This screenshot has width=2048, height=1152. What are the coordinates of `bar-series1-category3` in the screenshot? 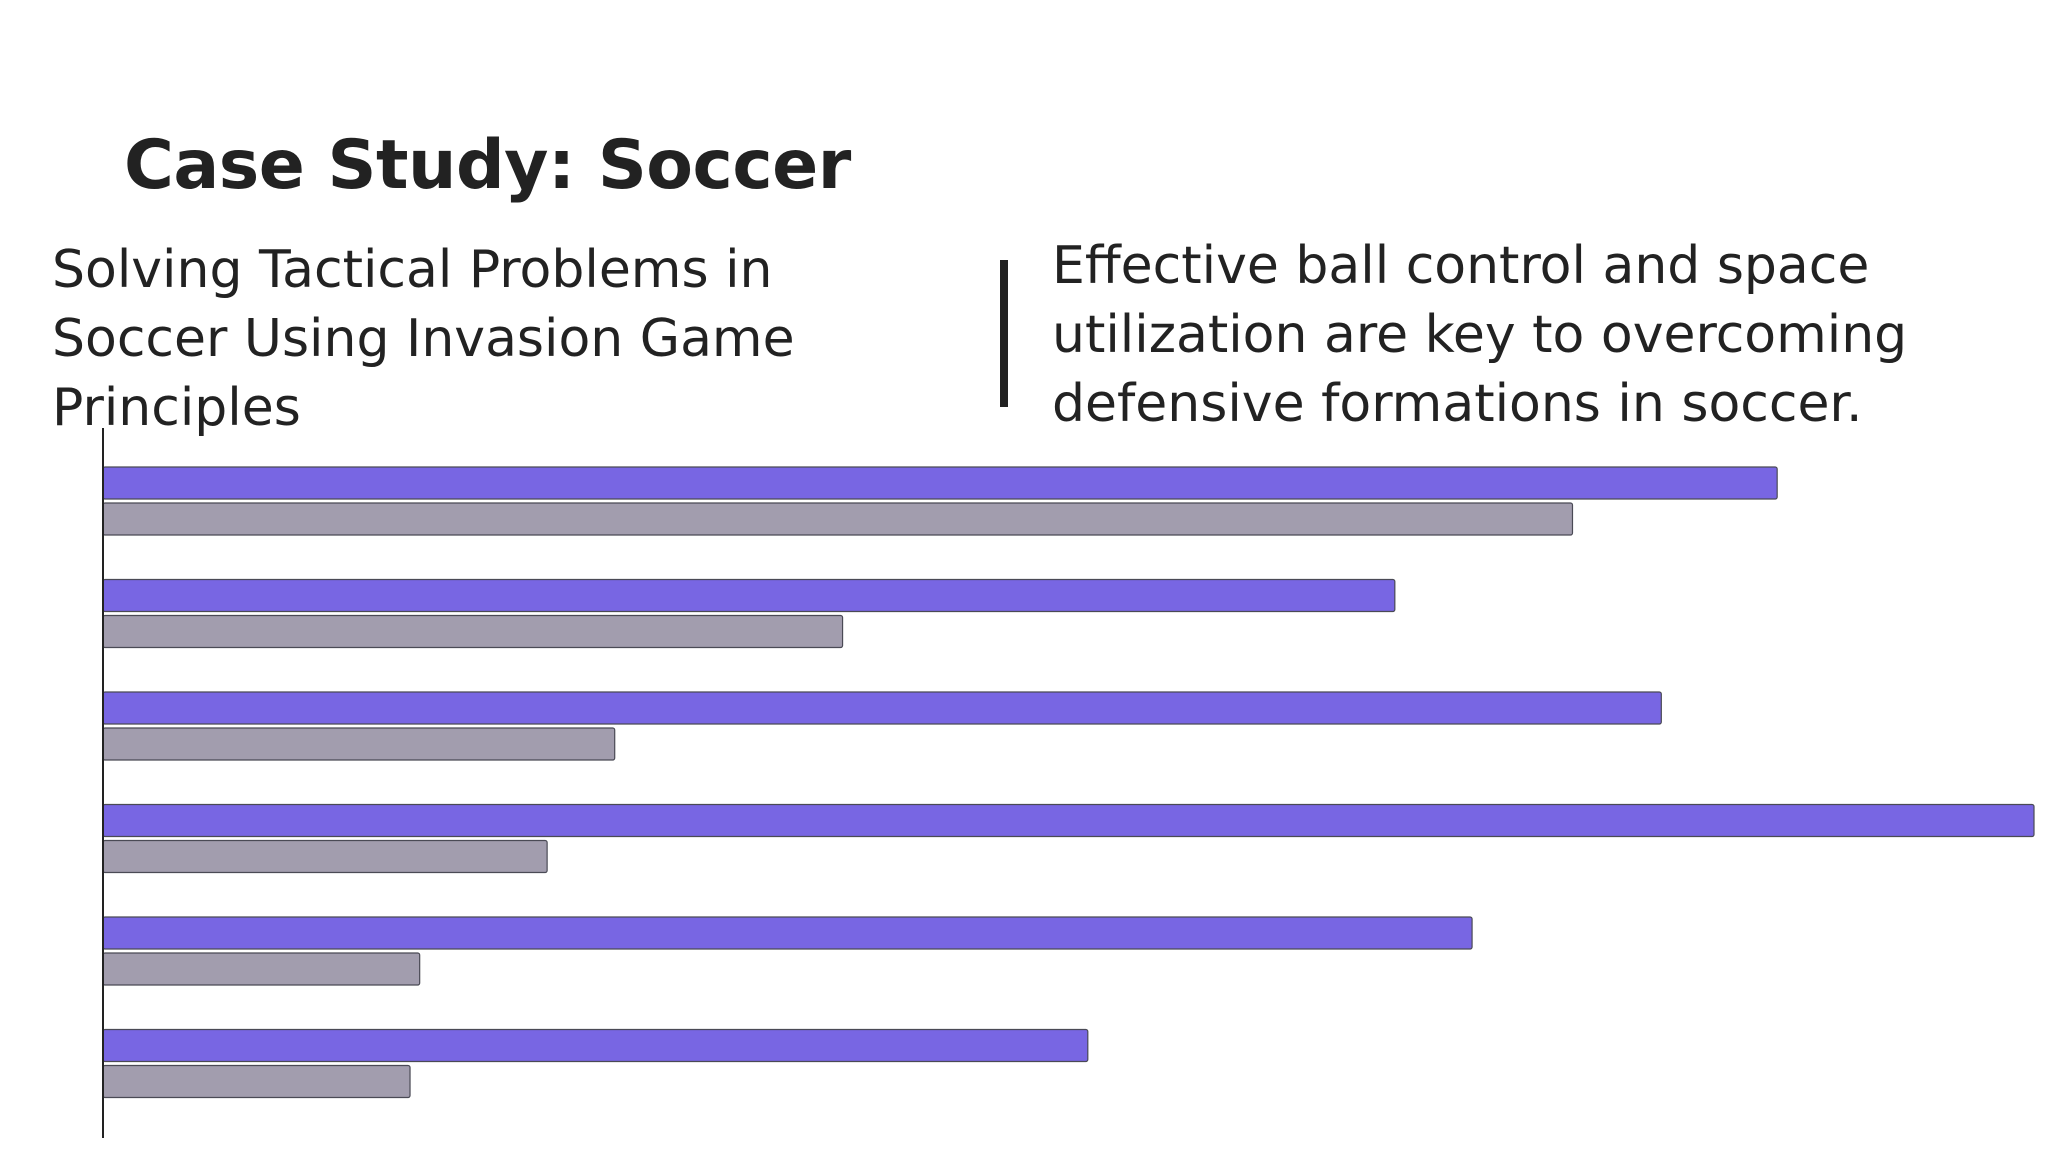 It's located at (882, 708).